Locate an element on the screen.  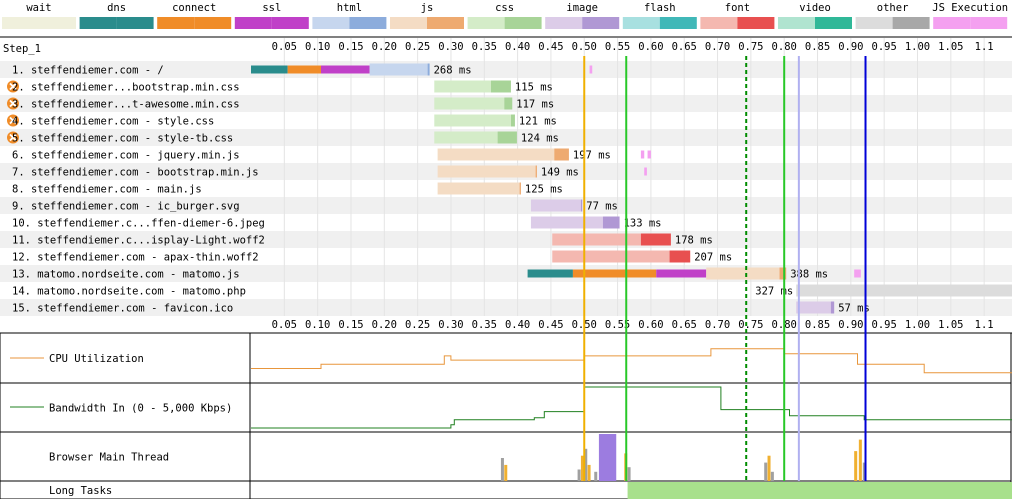
legend-label: other is located at coordinates (893, 8).